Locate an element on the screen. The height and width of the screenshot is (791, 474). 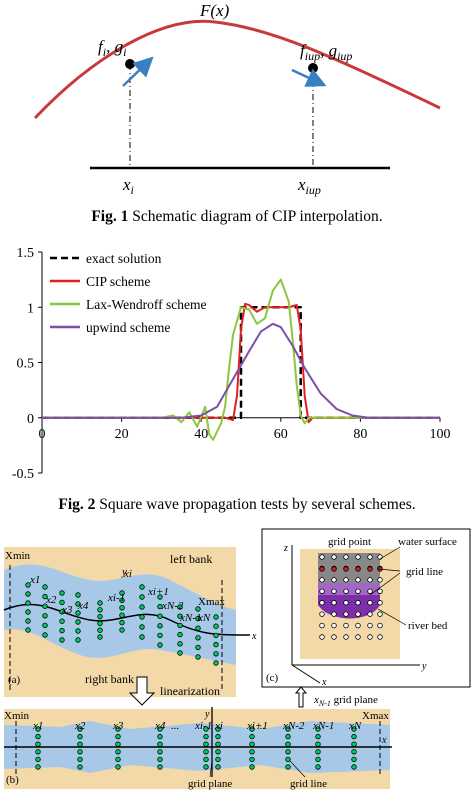
label-b-10: xN-1 is located at coordinates (323, 726).